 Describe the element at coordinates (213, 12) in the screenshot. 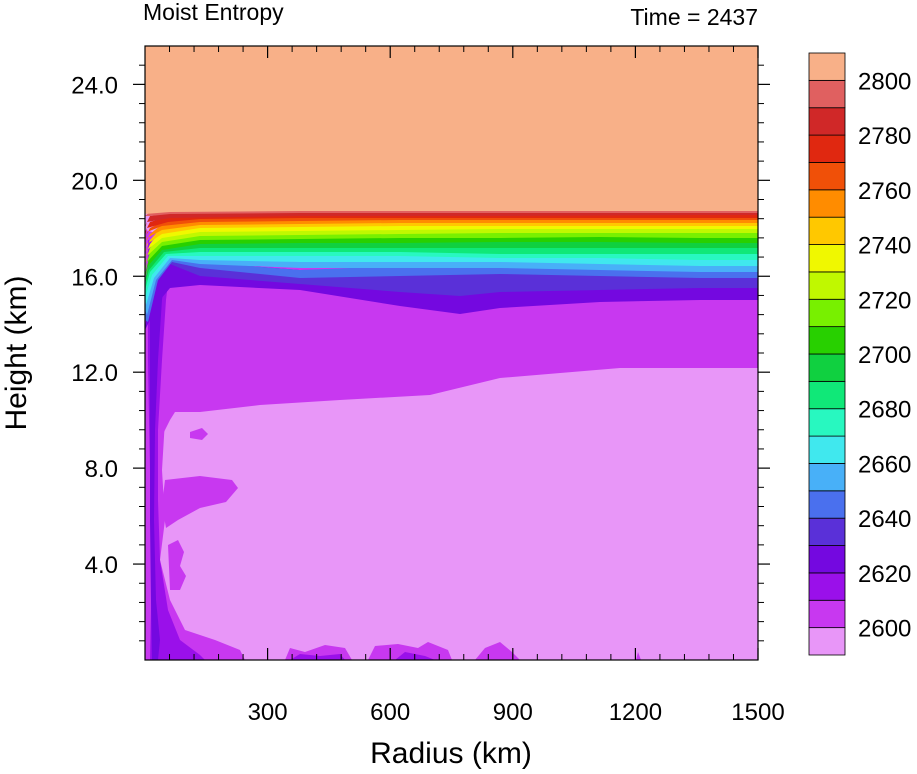

I see `chart-title: Moist Entropy` at that location.